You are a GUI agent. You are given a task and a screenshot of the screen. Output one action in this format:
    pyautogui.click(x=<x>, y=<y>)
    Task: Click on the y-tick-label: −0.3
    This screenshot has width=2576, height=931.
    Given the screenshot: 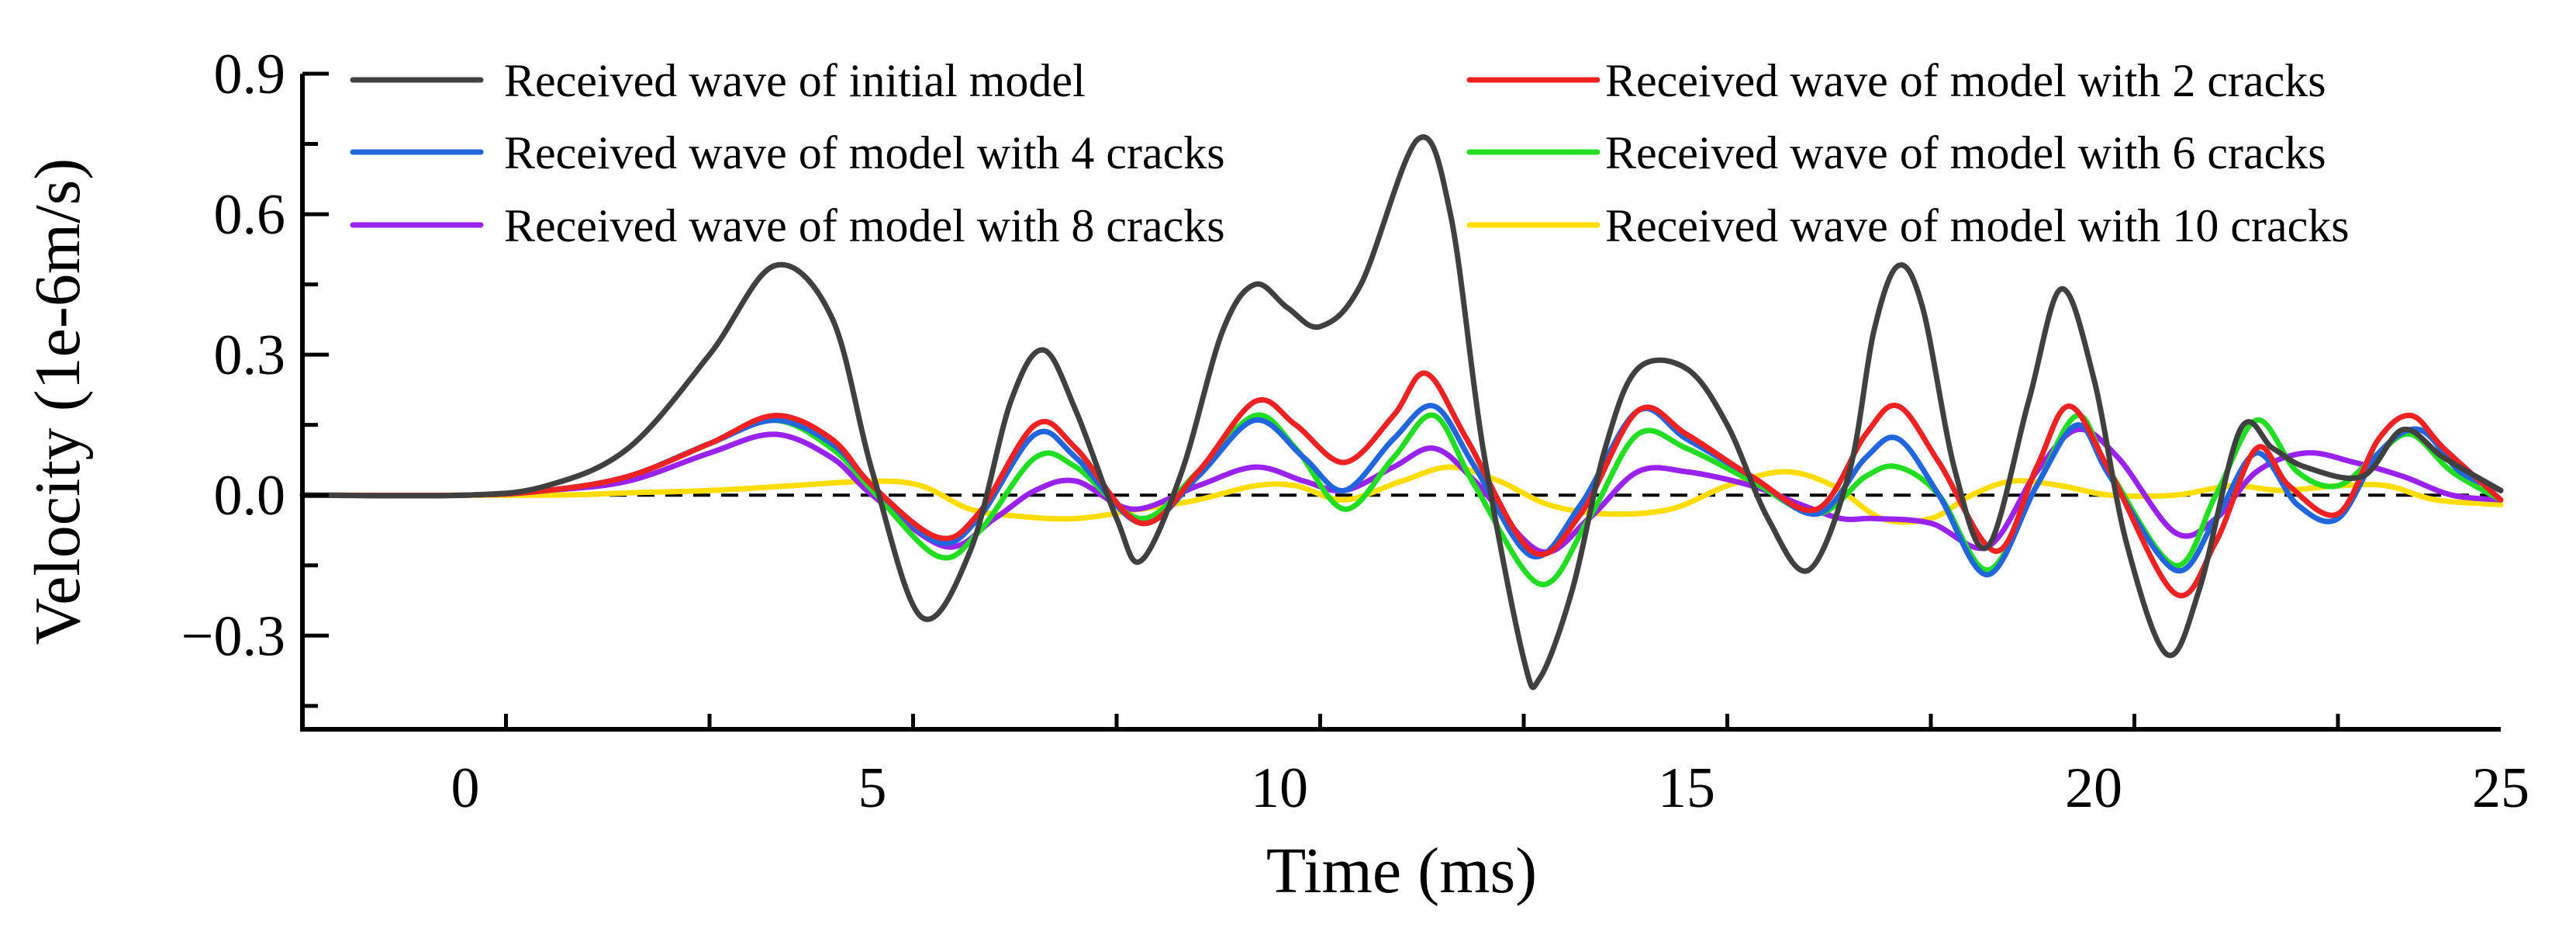 What is the action you would take?
    pyautogui.click(x=233, y=636)
    